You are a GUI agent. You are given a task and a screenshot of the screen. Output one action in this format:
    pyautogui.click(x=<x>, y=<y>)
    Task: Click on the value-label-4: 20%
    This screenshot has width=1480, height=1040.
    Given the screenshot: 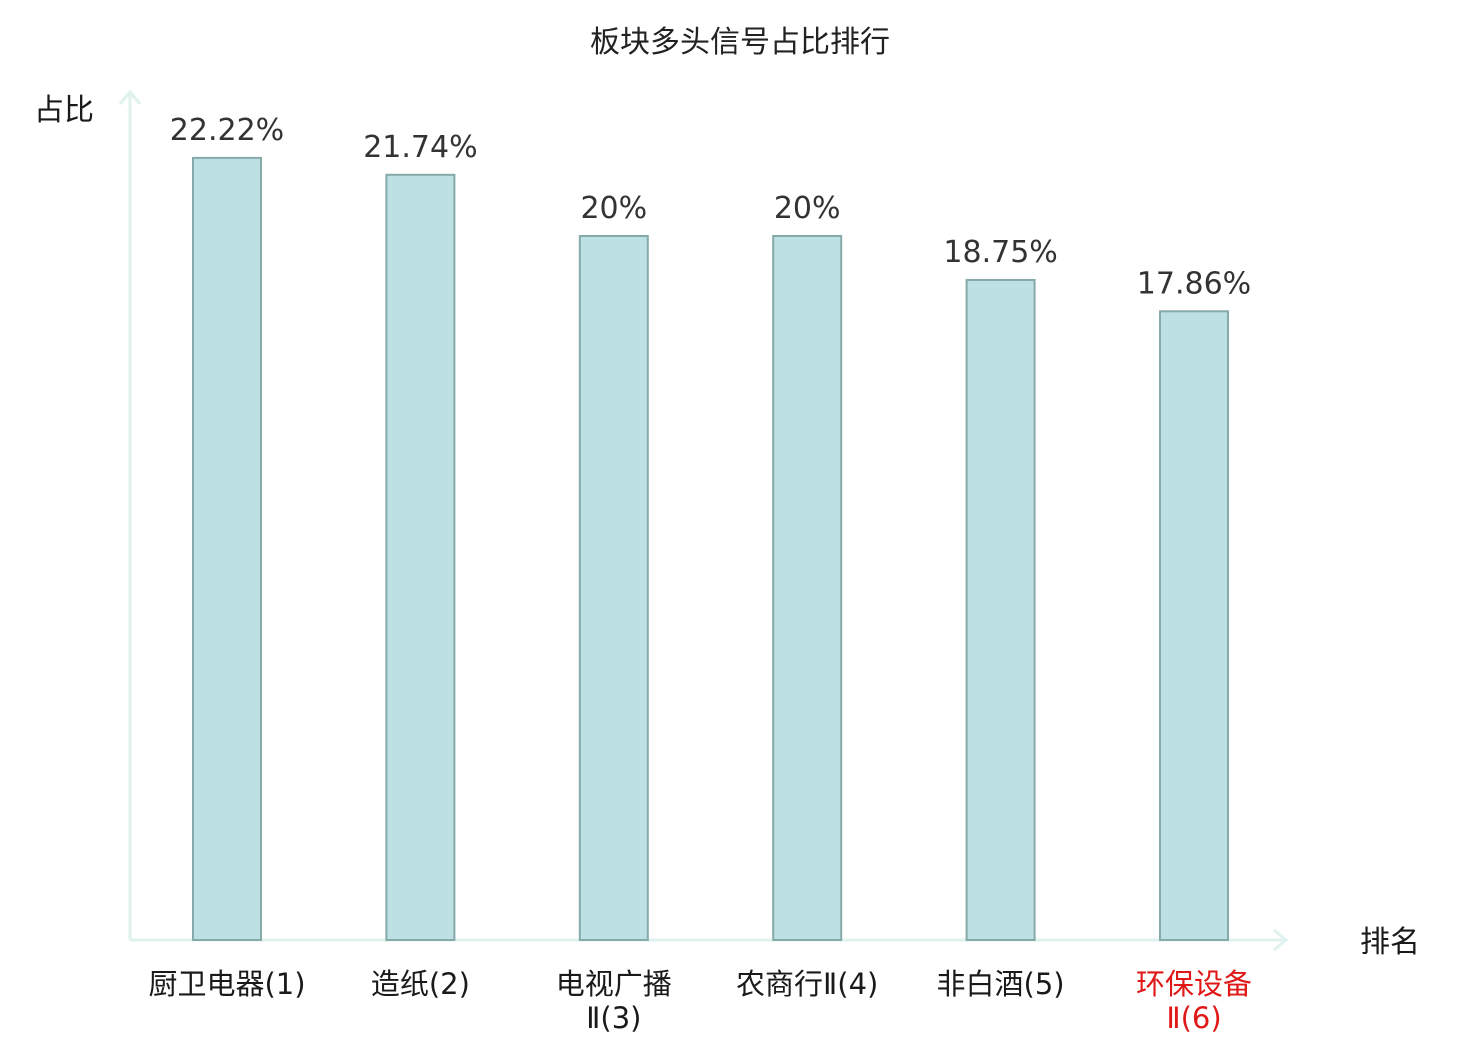 What is the action you would take?
    pyautogui.click(x=807, y=208)
    